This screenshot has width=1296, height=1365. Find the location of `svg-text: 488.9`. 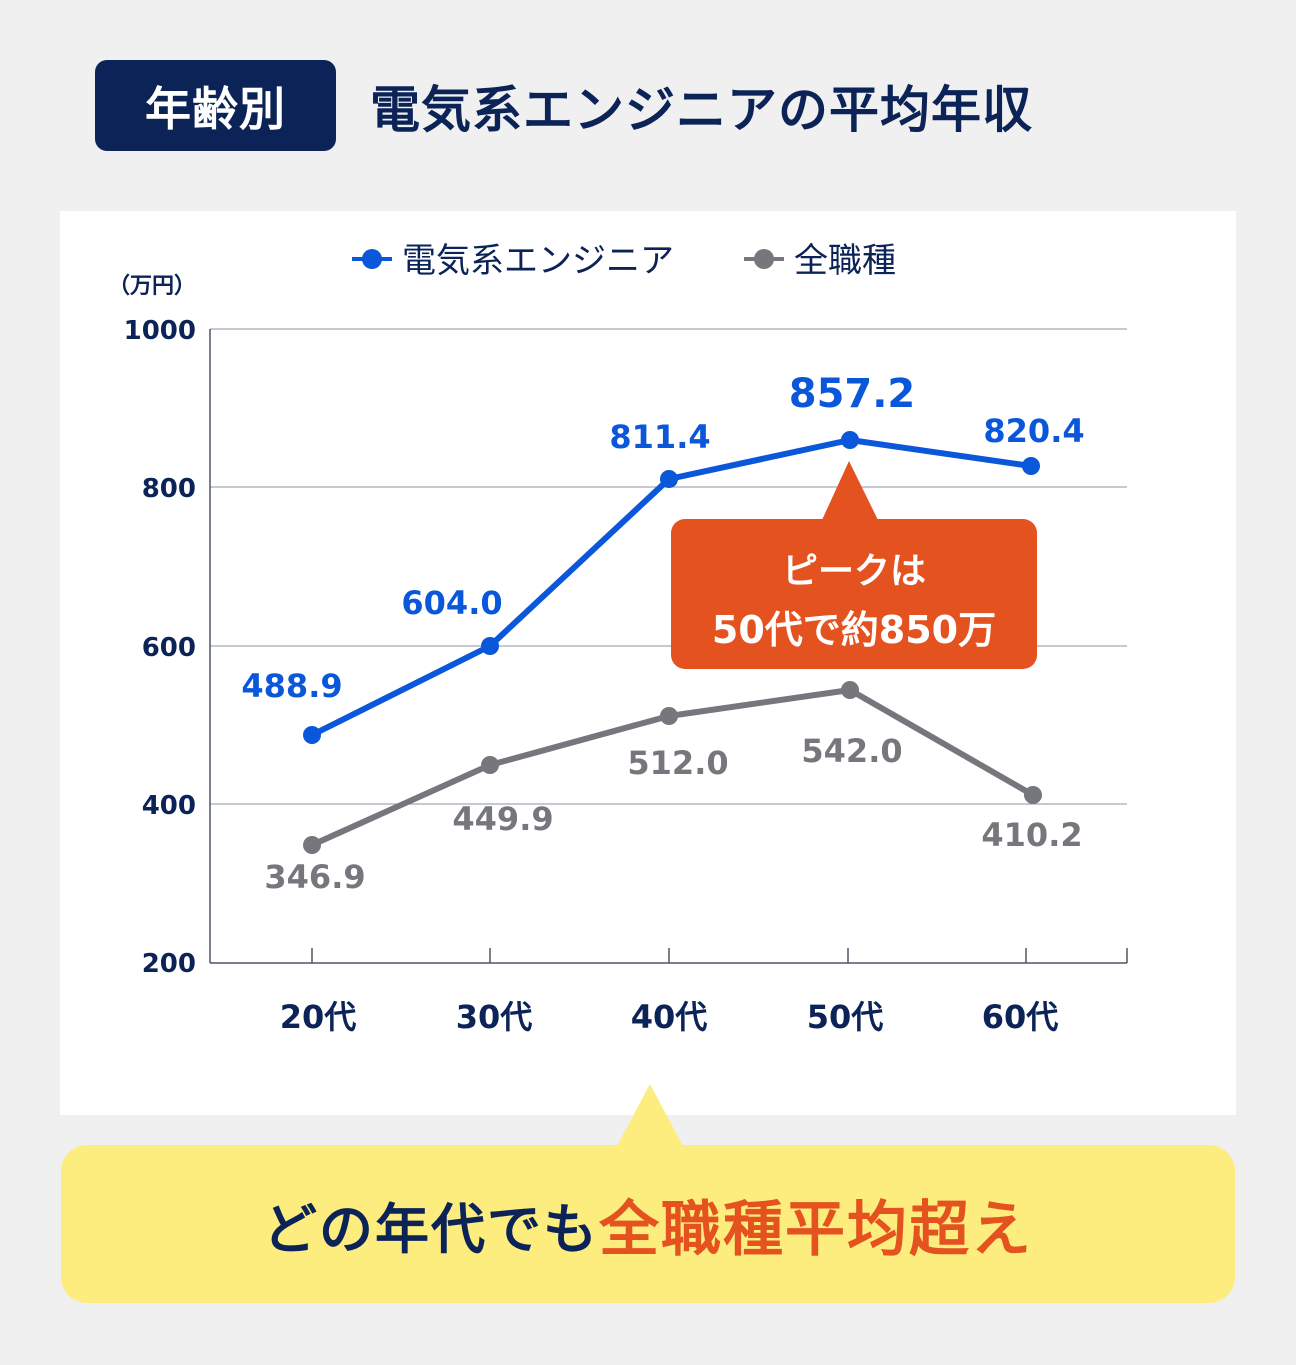

svg-text: 488.9 is located at coordinates (291, 686).